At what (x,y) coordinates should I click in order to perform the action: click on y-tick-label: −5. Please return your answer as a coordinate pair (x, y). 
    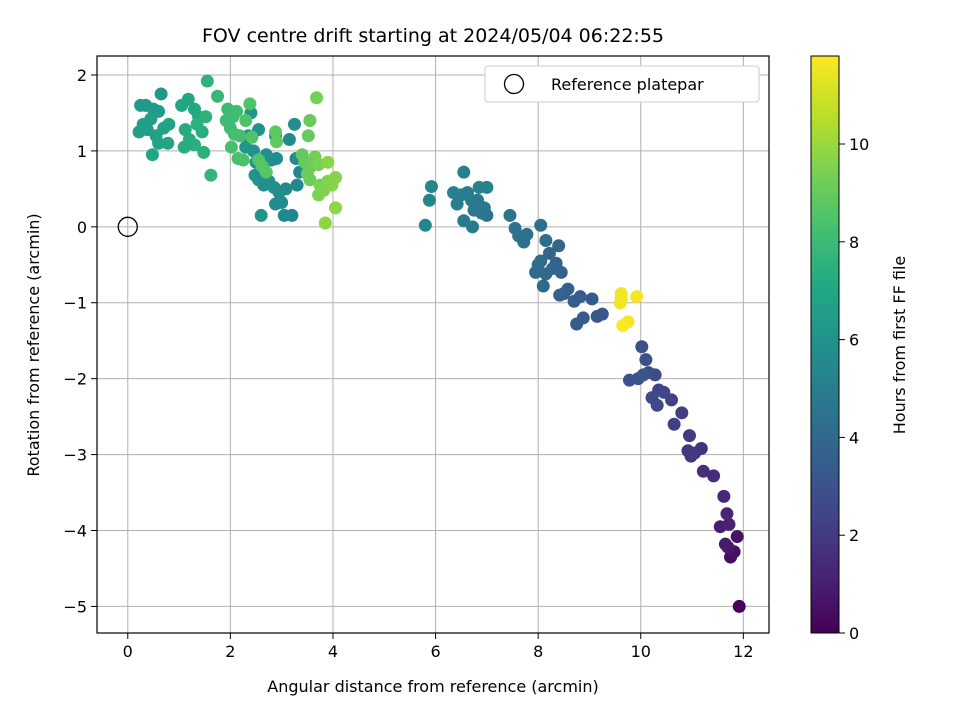
    Looking at the image, I should click on (75, 606).